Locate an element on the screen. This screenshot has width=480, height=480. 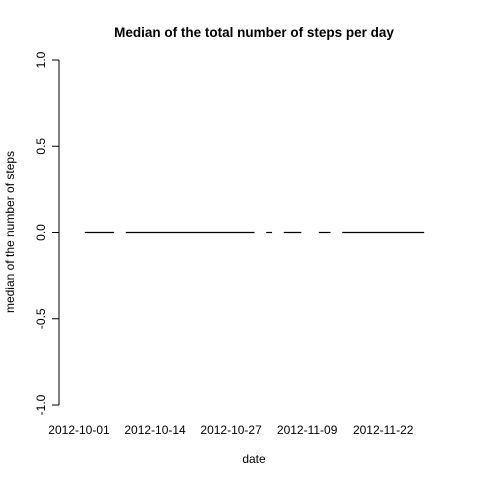
y-tick-label: 0.0 is located at coordinates (41, 232).